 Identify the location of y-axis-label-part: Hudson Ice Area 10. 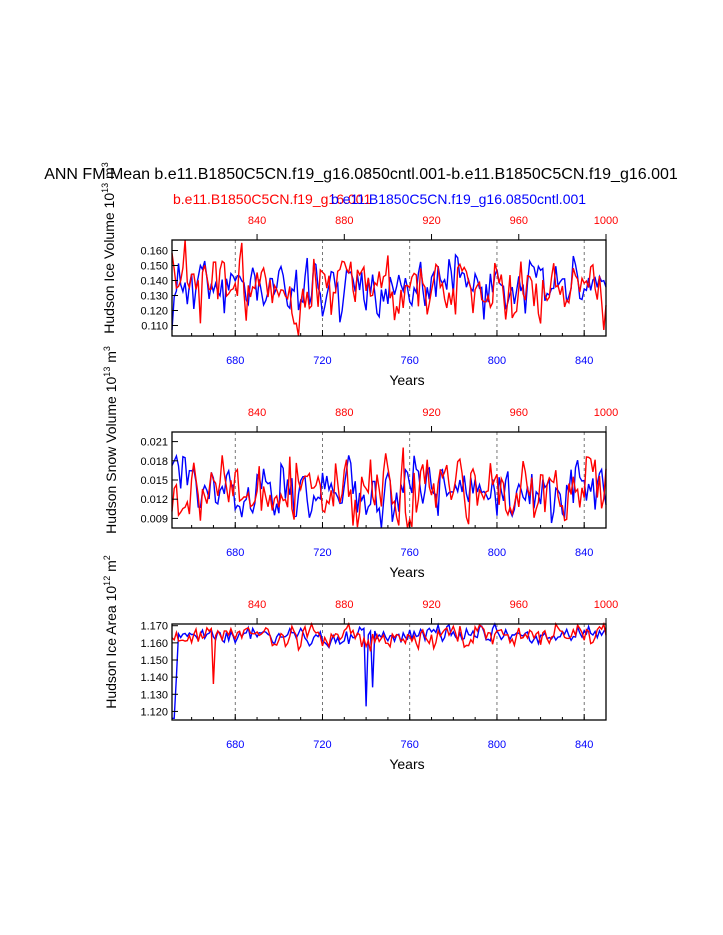
(111, 647).